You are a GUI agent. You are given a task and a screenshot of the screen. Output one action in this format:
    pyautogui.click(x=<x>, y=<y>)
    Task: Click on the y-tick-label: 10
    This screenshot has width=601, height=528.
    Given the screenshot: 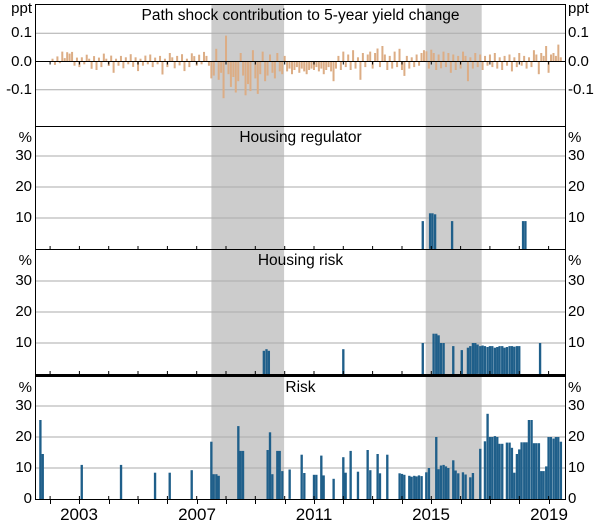 What is the action you would take?
    pyautogui.click(x=576, y=467)
    